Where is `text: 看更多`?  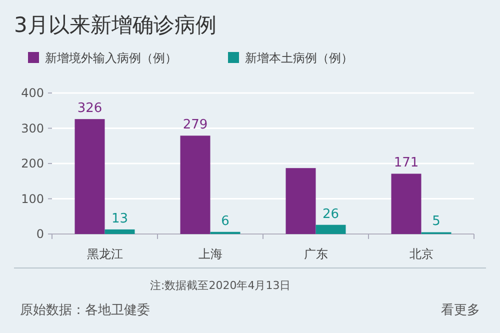
text: 看更多 is located at coordinates (460, 310).